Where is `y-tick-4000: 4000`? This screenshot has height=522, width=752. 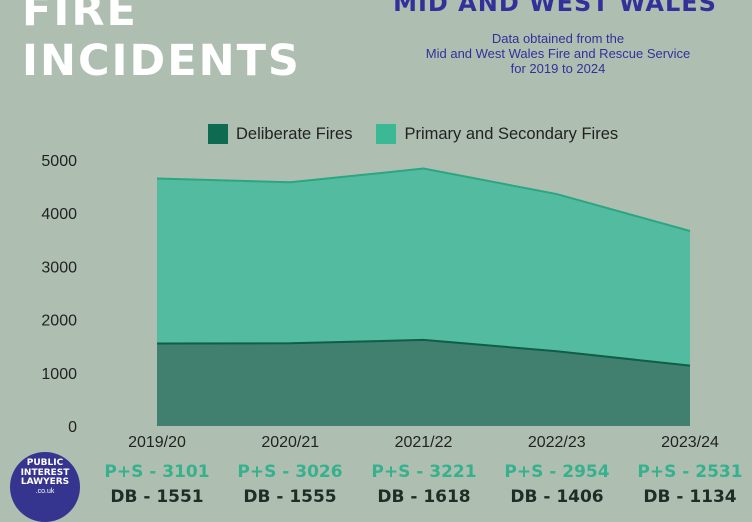 y-tick-4000: 4000 is located at coordinates (59, 214).